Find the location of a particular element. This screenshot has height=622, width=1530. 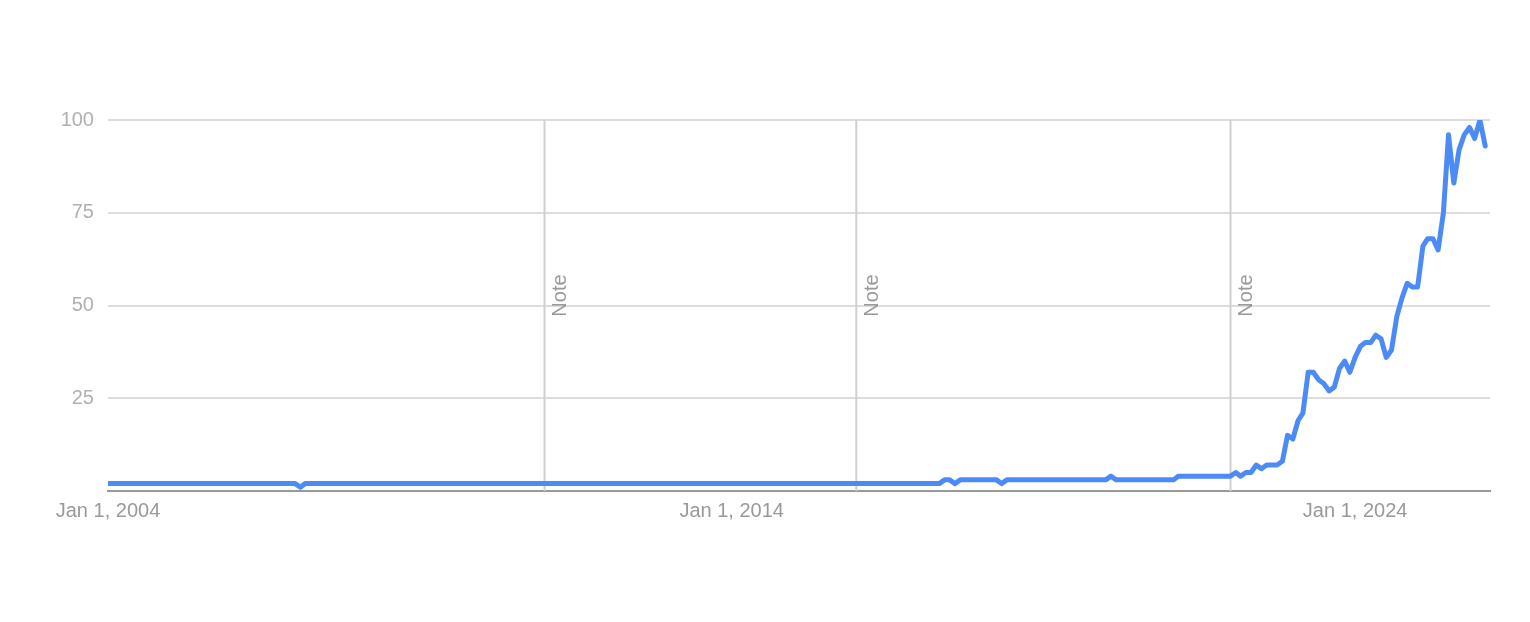

y-tick-label: 50 is located at coordinates (82, 304).